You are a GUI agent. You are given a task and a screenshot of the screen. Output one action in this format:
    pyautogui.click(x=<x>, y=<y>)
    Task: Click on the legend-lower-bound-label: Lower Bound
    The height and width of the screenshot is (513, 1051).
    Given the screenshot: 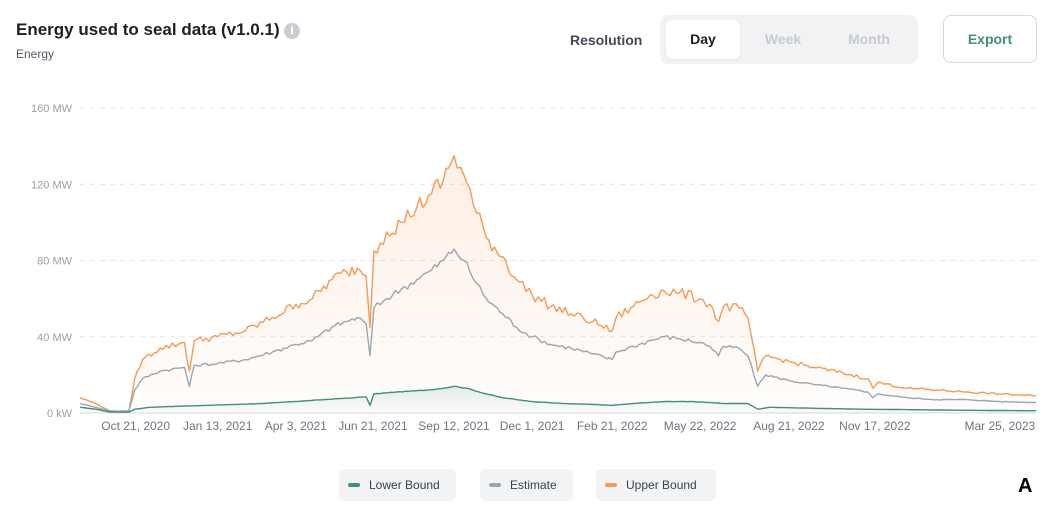 What is the action you would take?
    pyautogui.click(x=404, y=485)
    